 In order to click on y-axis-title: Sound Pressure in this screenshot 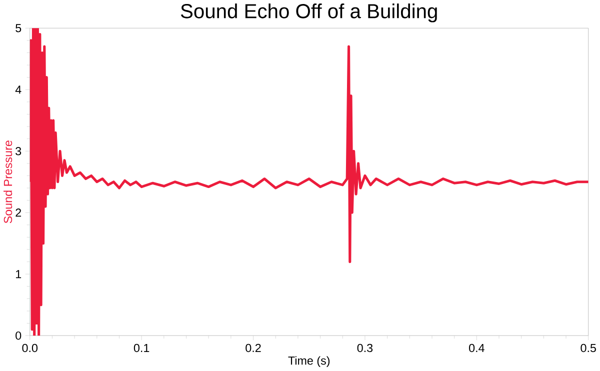, I will do `click(8, 182)`.